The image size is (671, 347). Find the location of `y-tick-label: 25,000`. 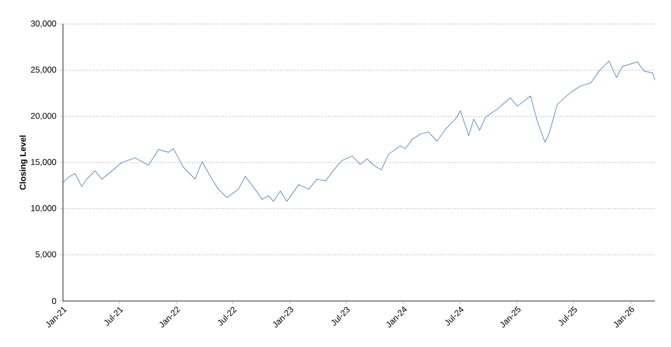

y-tick-label: 25,000 is located at coordinates (43, 70).